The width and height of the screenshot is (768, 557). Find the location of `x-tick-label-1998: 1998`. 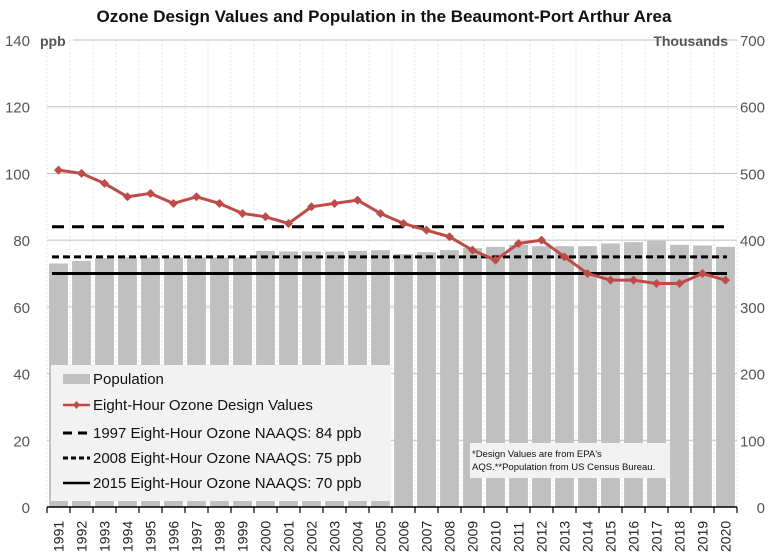

x-tick-label-1998: 1998 is located at coordinates (220, 536).